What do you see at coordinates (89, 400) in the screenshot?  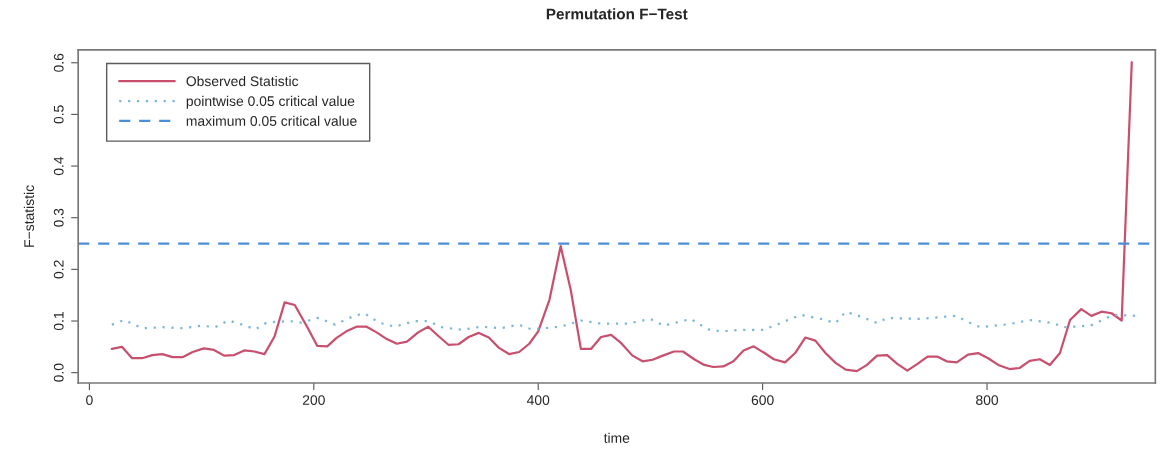 I see `x-tick-label: 0` at bounding box center [89, 400].